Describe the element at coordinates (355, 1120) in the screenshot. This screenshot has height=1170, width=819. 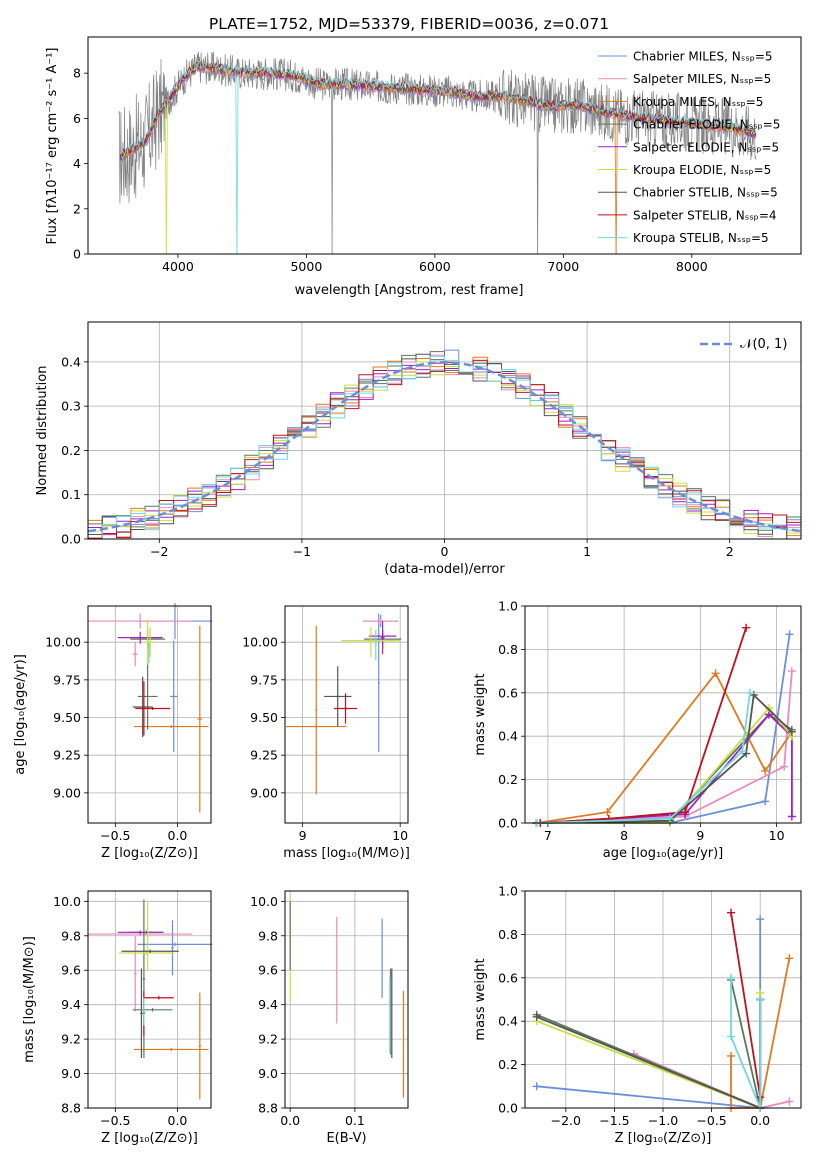
I see `x-tick-label: 0.1` at that location.